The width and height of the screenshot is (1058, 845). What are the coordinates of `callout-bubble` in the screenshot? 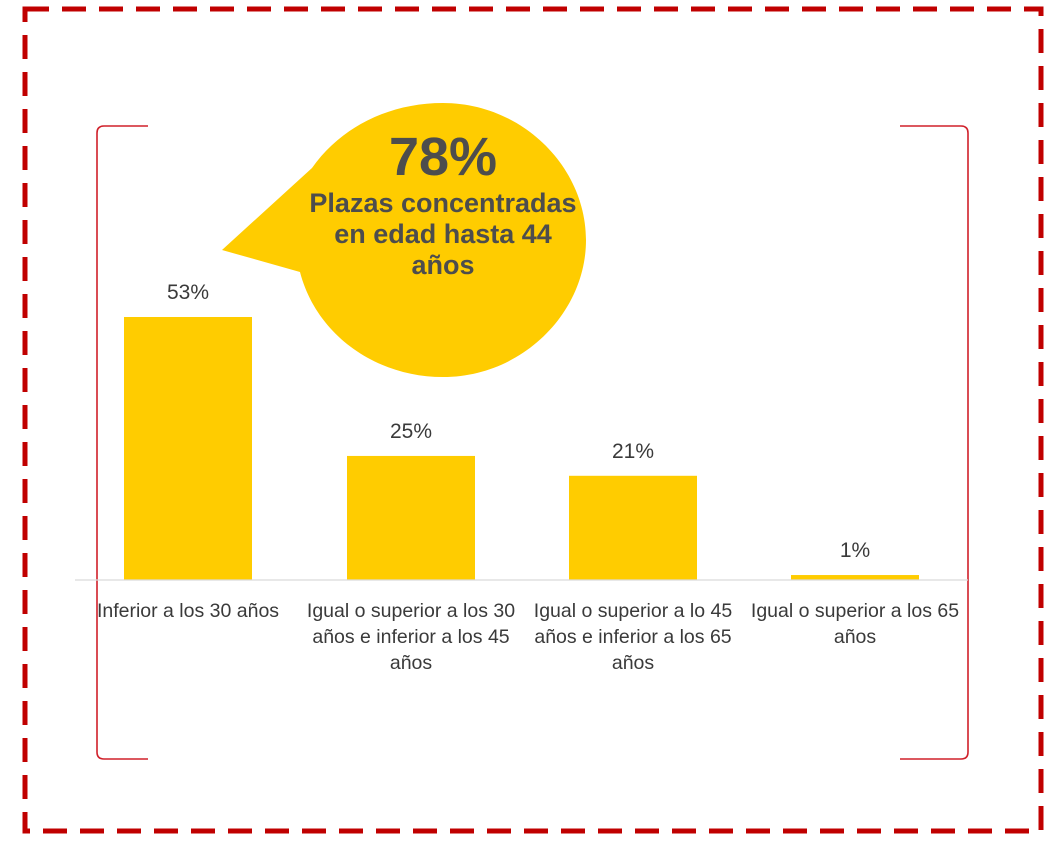 It's located at (404, 240).